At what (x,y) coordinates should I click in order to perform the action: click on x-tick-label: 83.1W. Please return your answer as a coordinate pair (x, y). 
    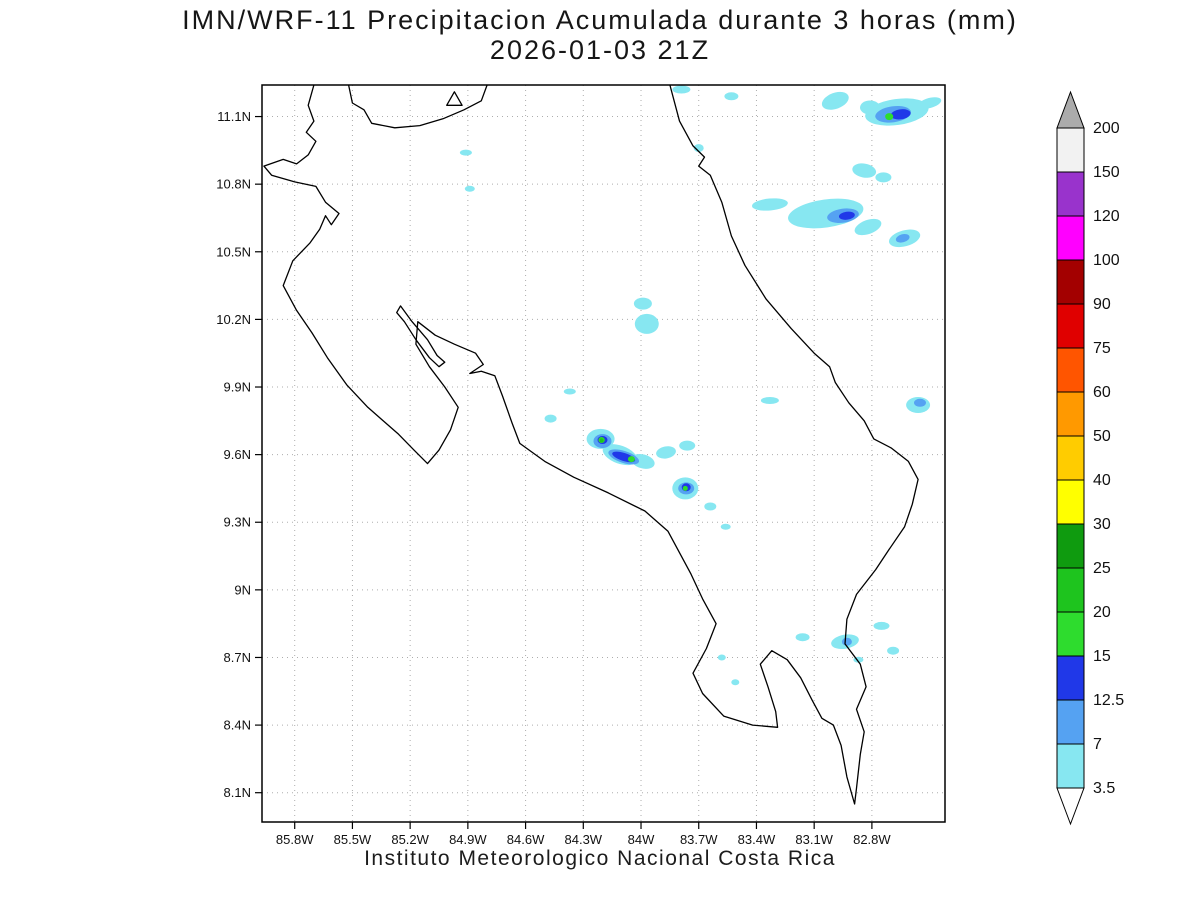
    Looking at the image, I should click on (814, 839).